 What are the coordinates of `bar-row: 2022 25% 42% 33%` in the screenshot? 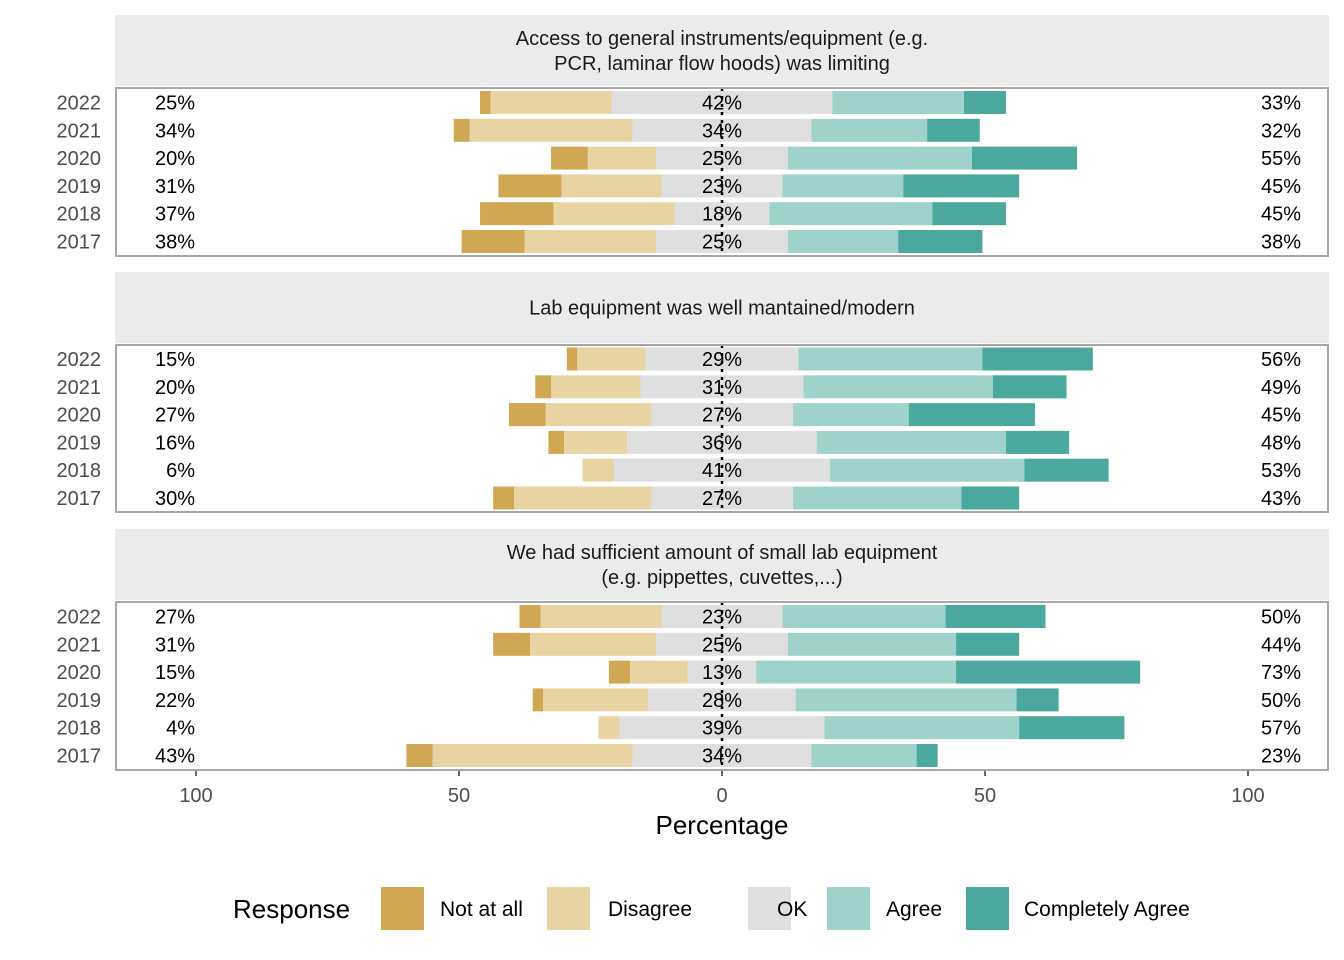 It's located at (679, 103).